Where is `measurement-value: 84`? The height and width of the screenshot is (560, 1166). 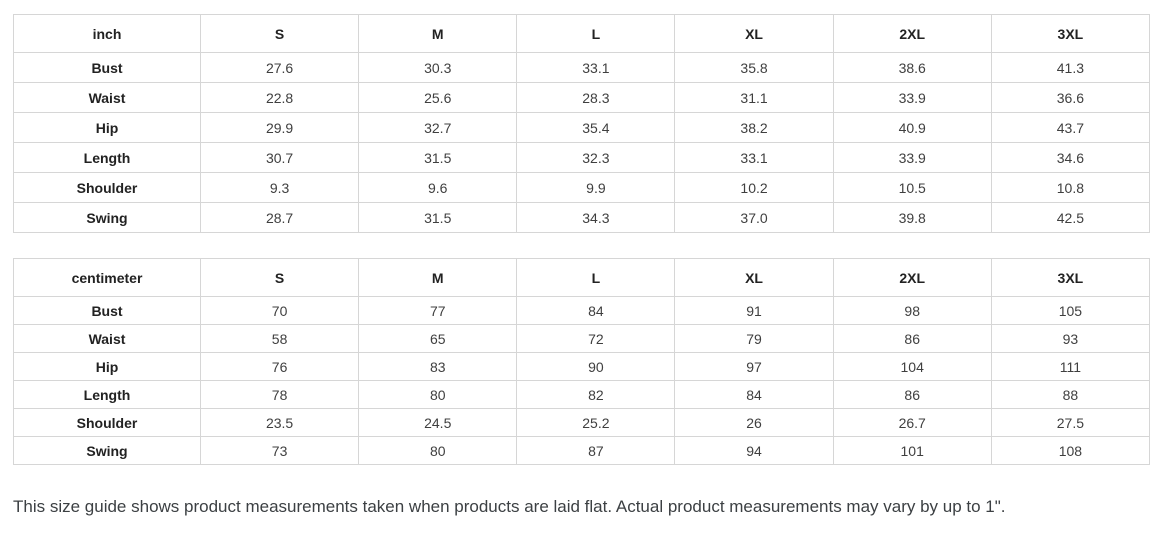
measurement-value: 84 is located at coordinates (754, 394).